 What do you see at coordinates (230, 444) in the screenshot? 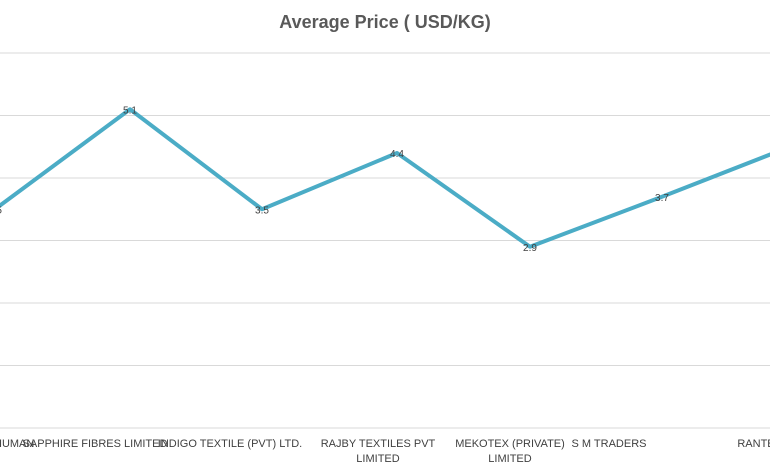
I see `x-tick-label: INDIGO TEXTILE (PVT) LTD.` at bounding box center [230, 444].